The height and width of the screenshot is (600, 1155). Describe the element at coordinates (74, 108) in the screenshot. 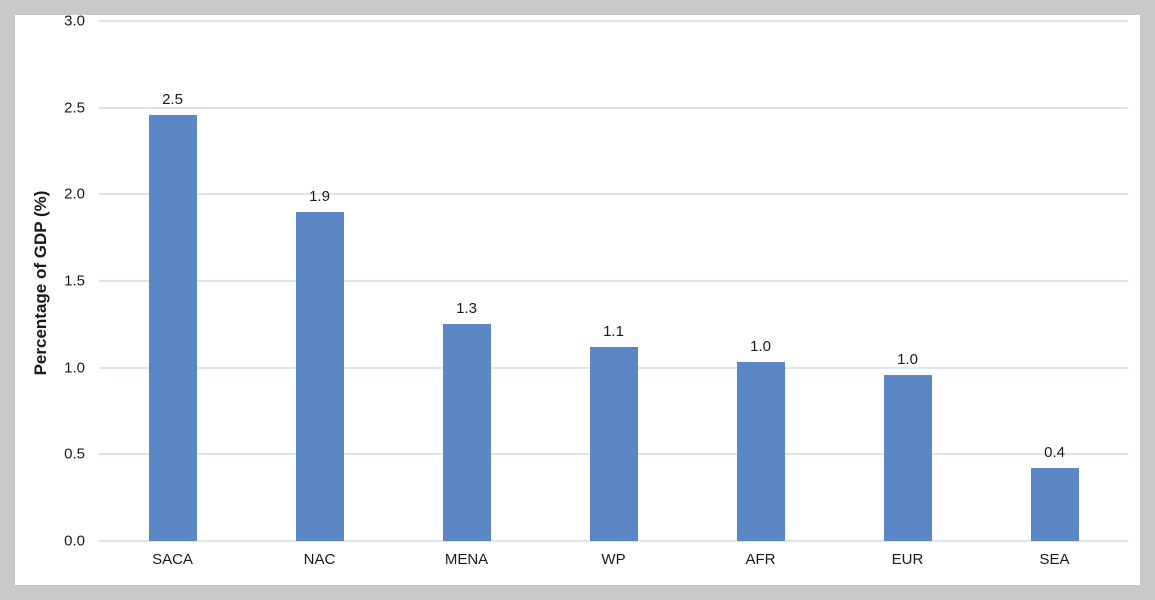

I see `y-tick-label: 2.5` at that location.